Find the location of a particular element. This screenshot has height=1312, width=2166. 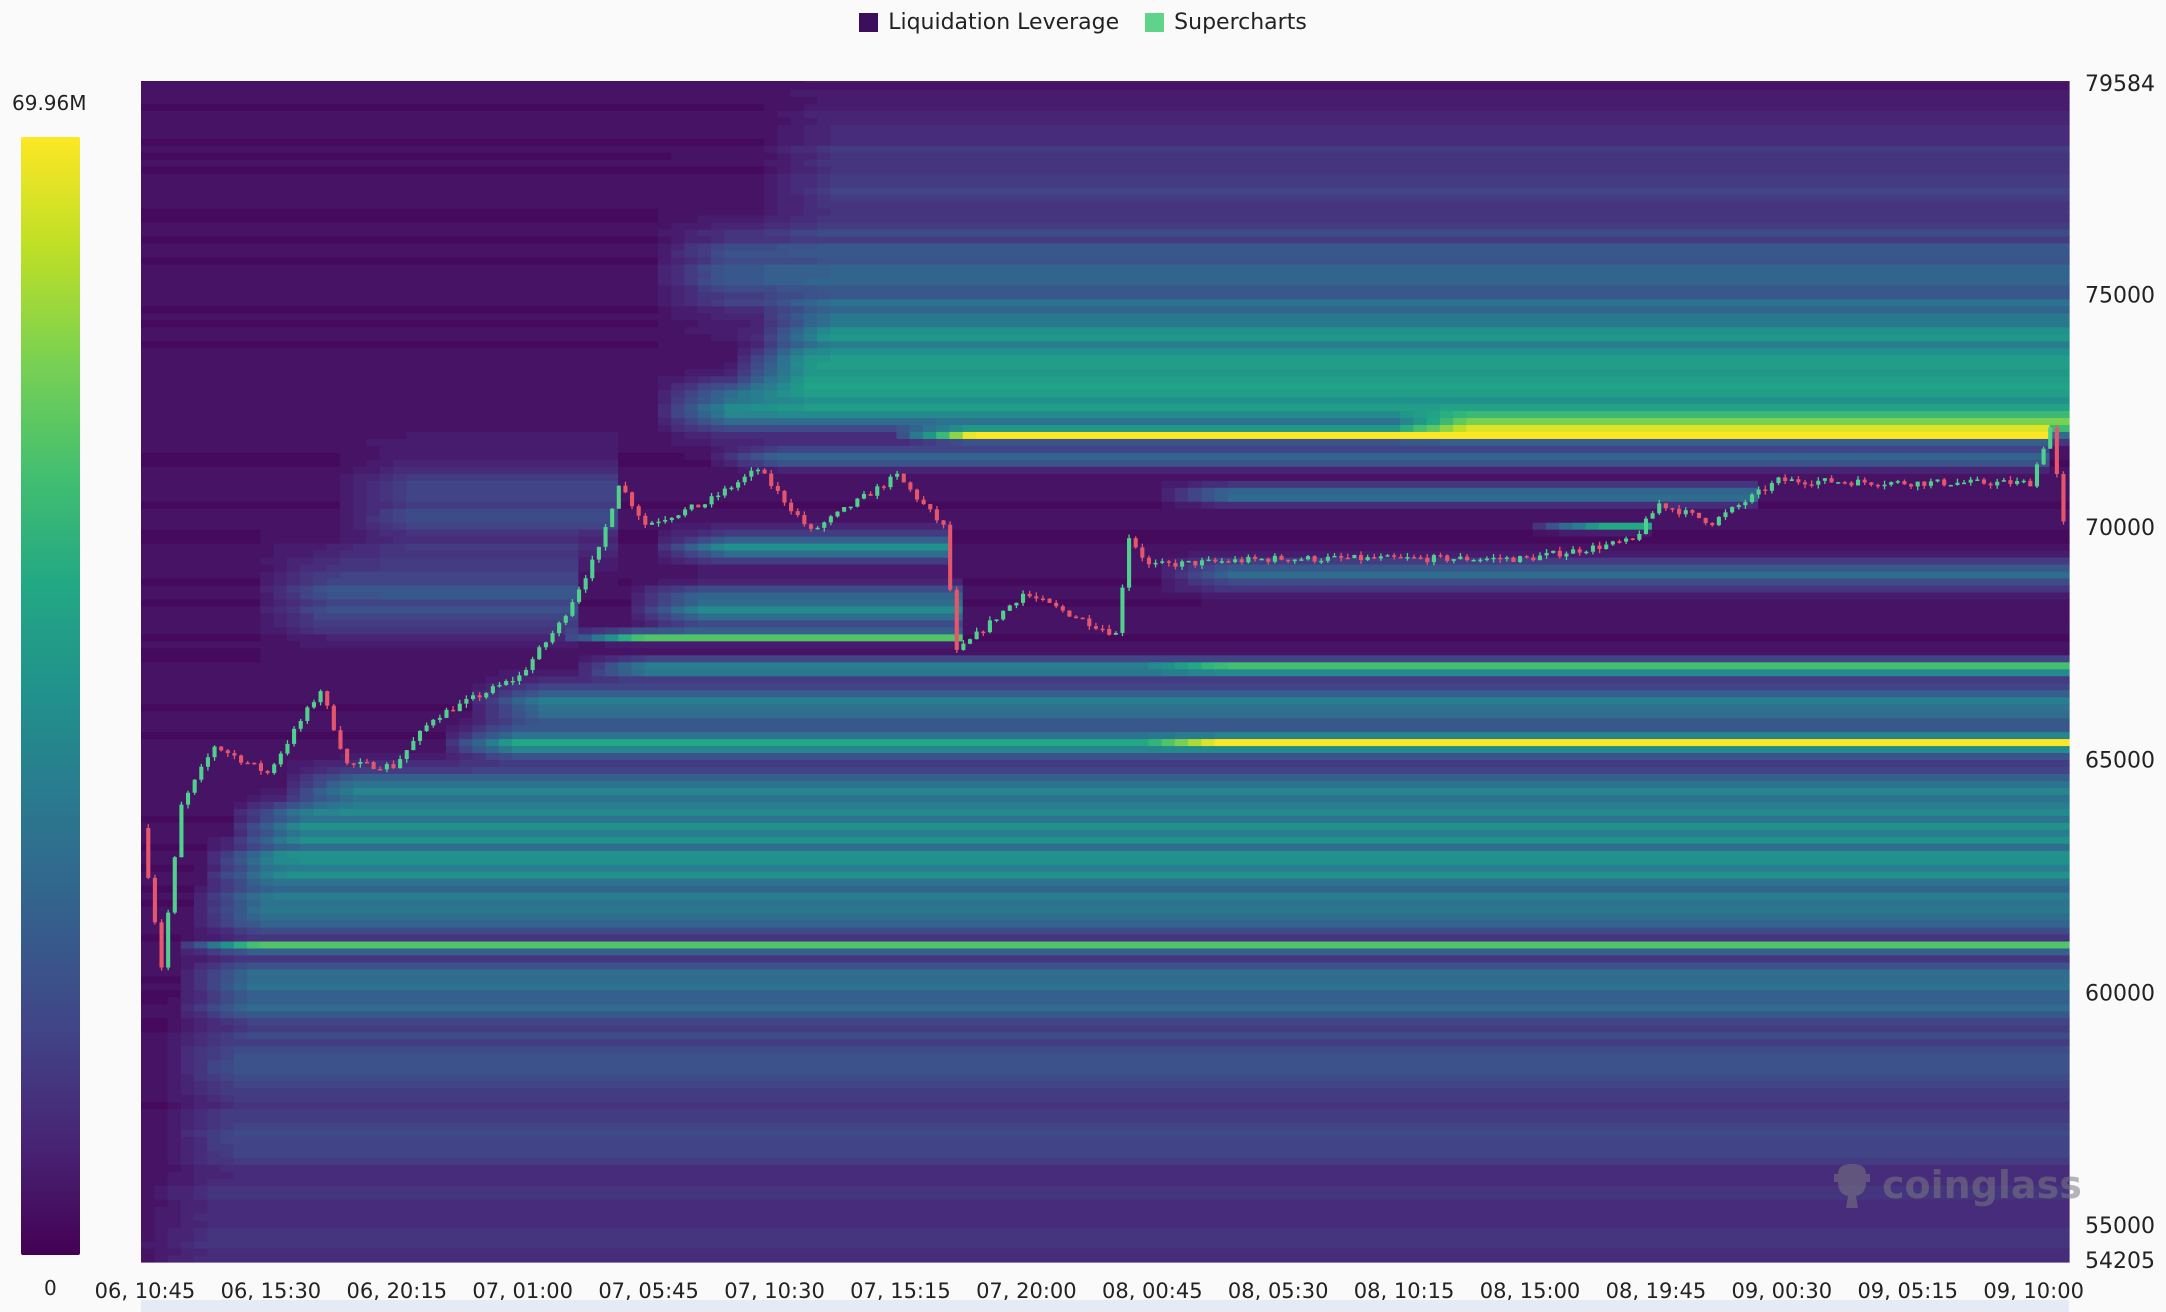

legend-item-liquidation-leverage: Liquidation Leverage is located at coordinates (989, 22).